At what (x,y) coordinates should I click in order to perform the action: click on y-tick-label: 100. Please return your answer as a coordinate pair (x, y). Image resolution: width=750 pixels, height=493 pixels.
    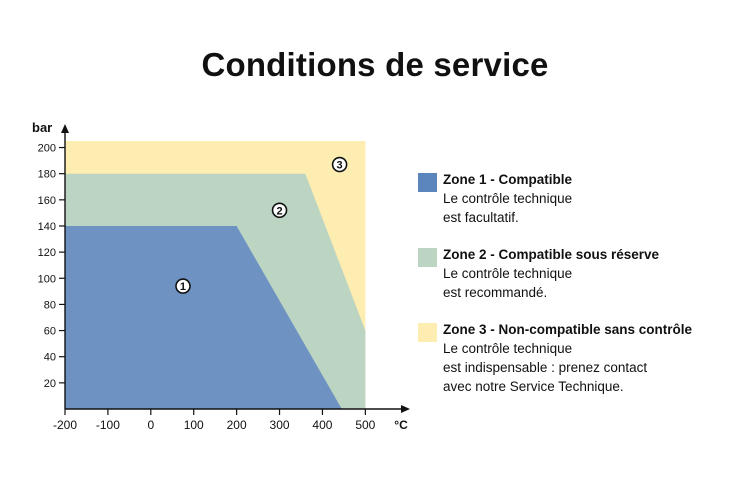
    Looking at the image, I should click on (47, 279).